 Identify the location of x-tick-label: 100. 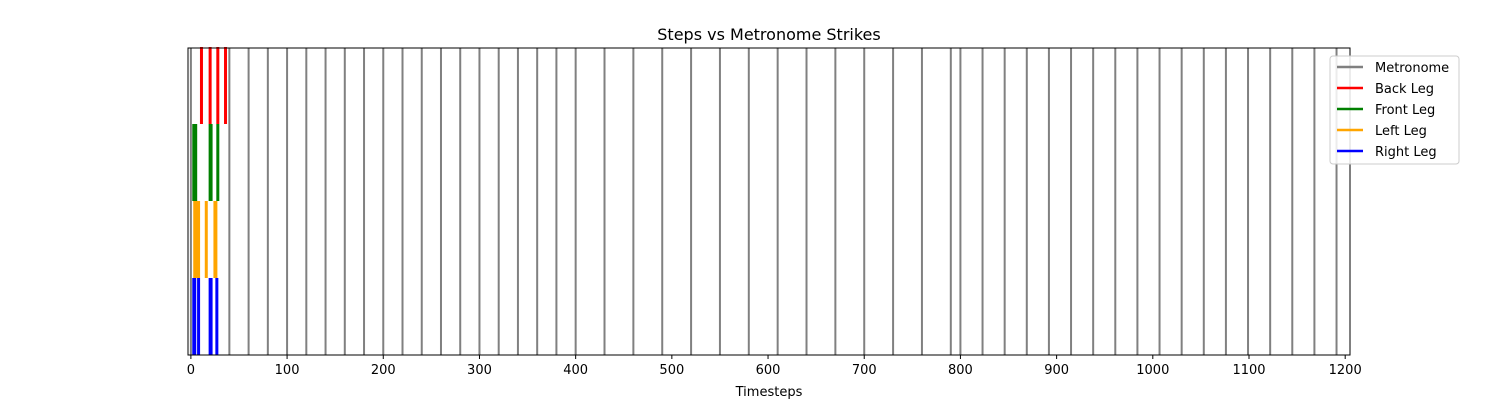
(287, 370).